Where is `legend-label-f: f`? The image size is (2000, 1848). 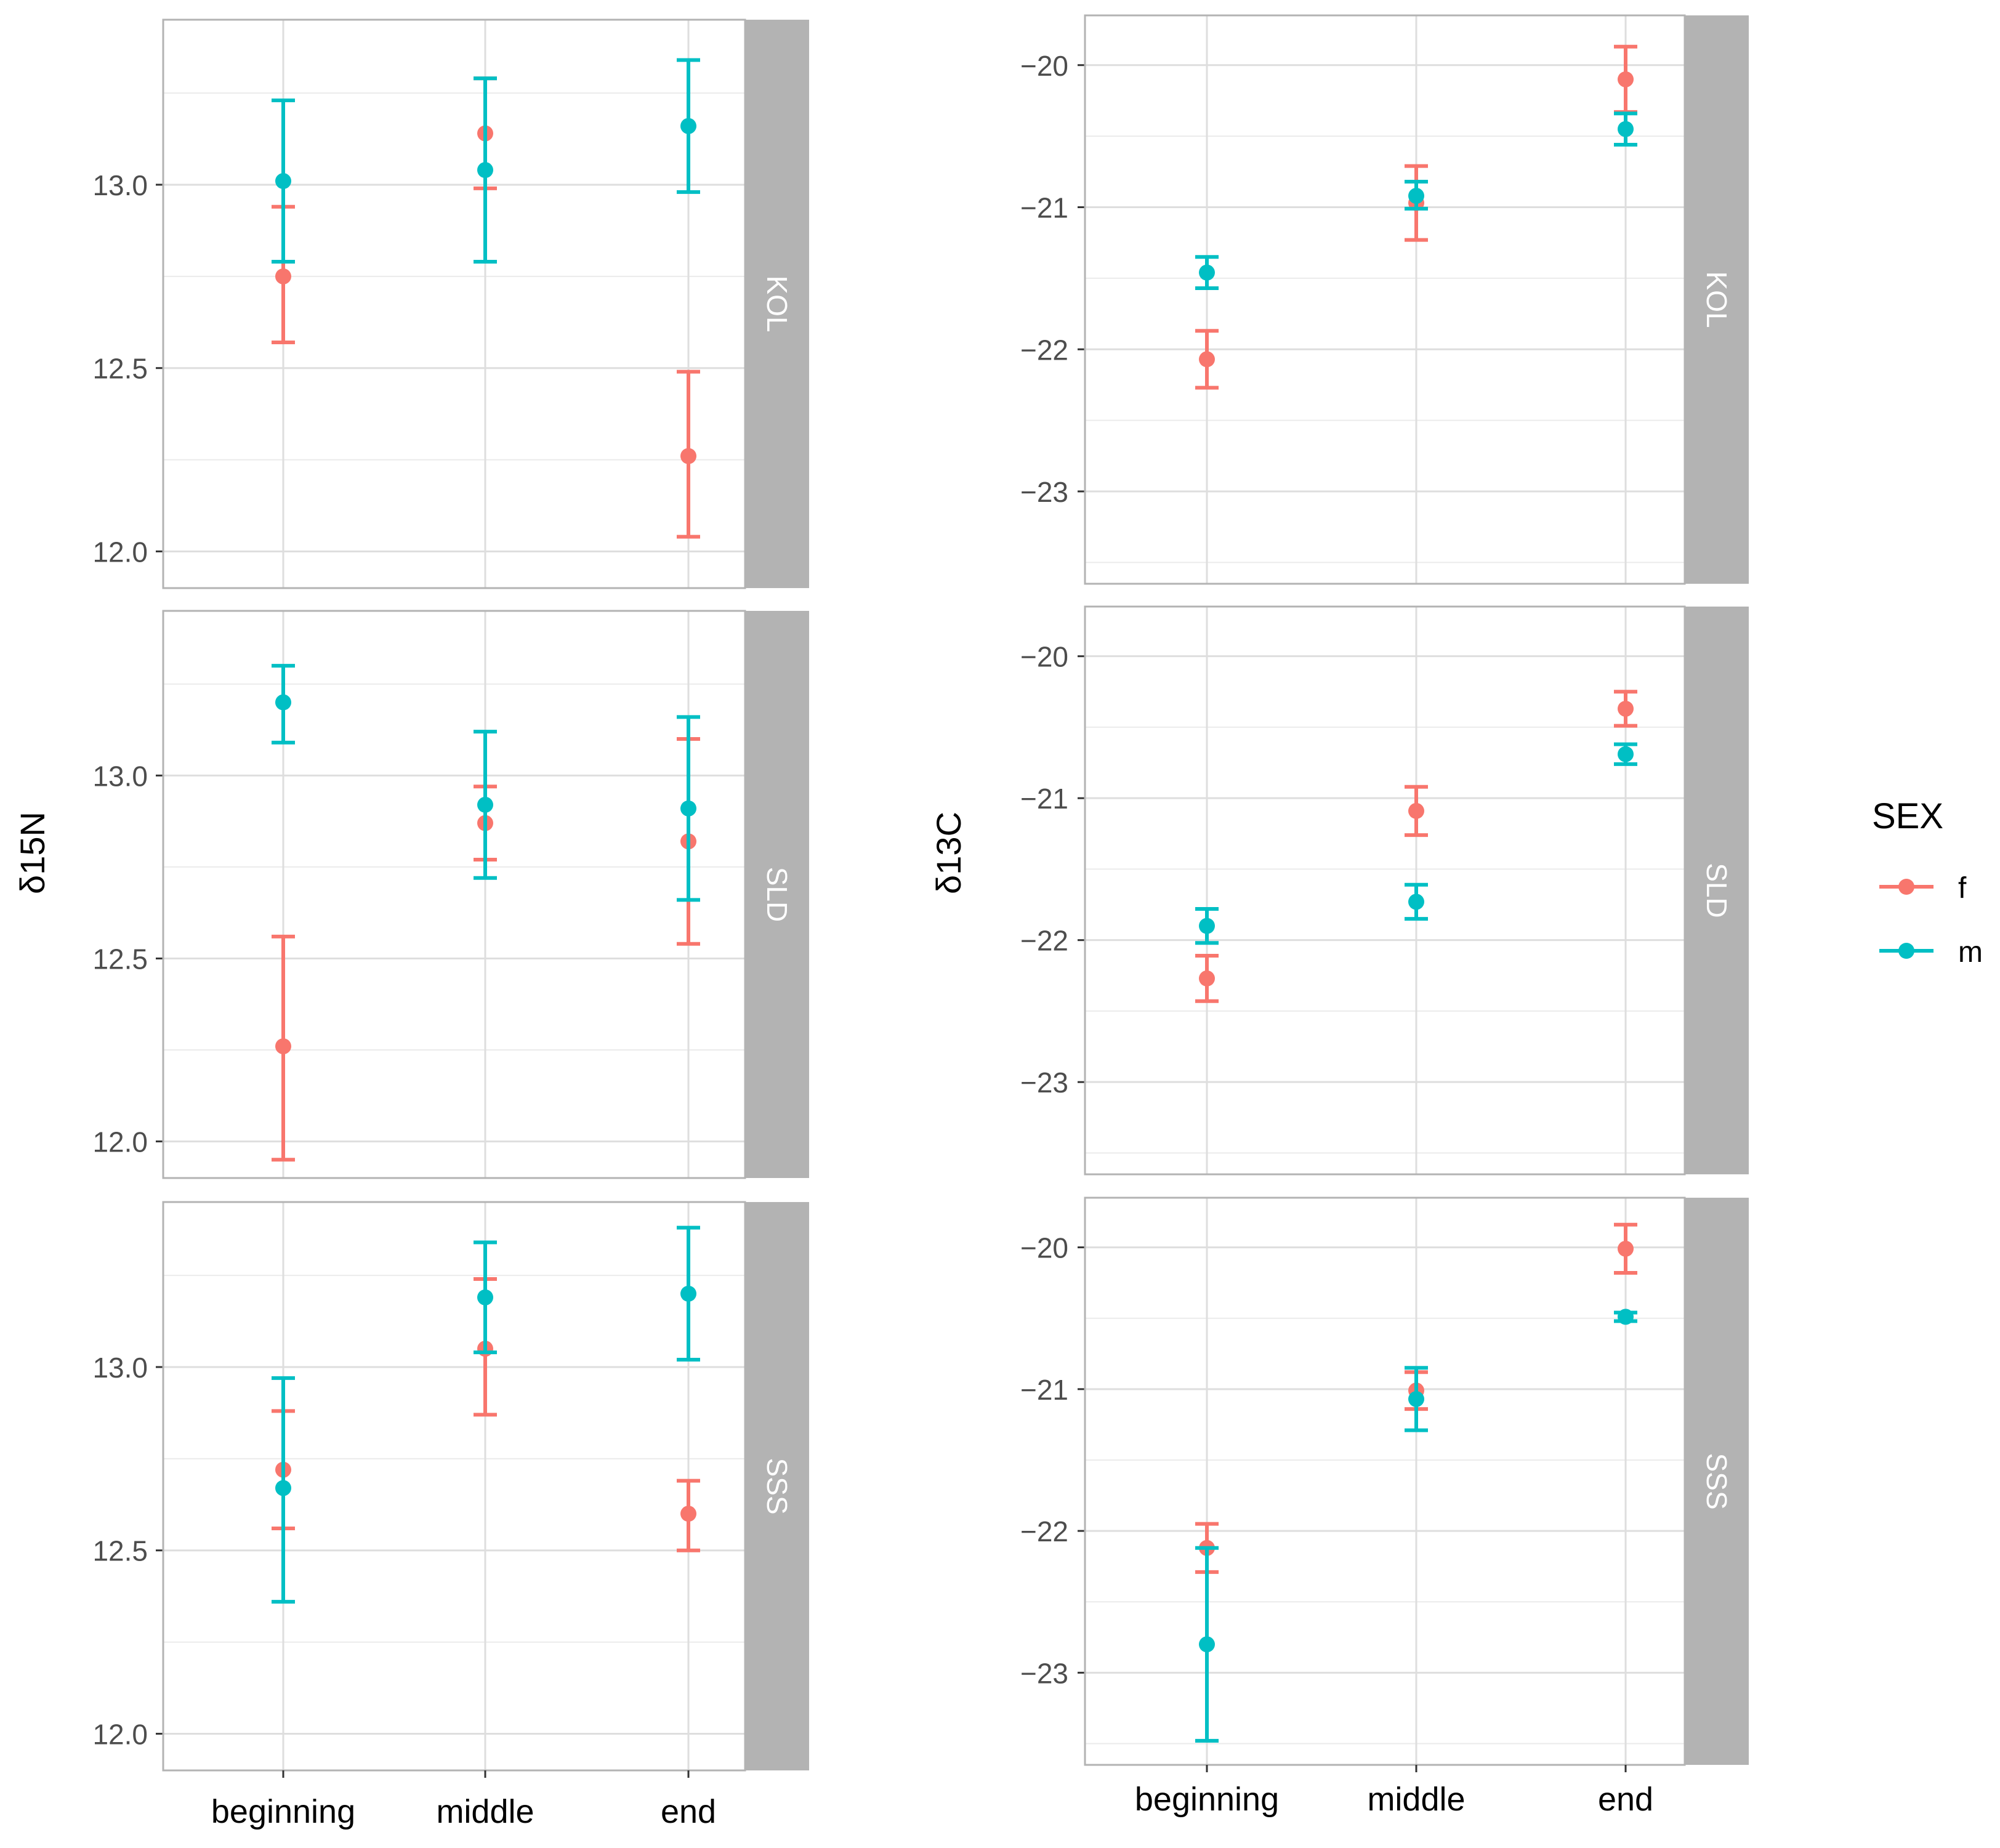 legend-label-f: f is located at coordinates (1963, 888).